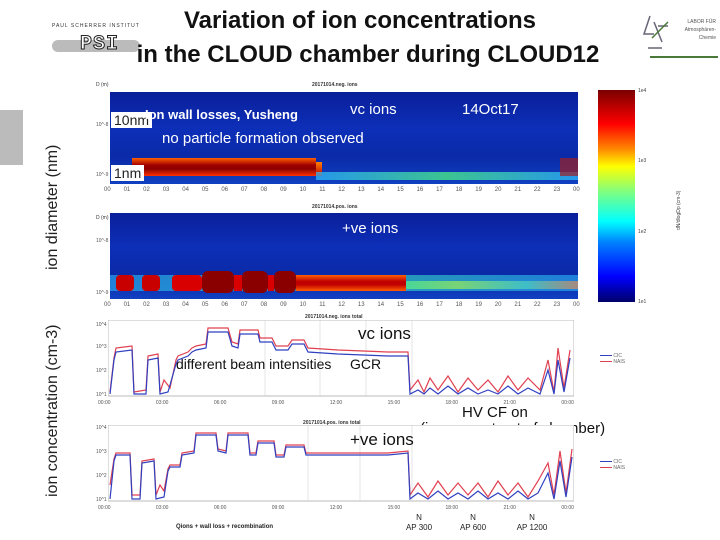 This screenshot has height=540, width=720. I want to click on label-10nm: 10nm, so click(132, 121).